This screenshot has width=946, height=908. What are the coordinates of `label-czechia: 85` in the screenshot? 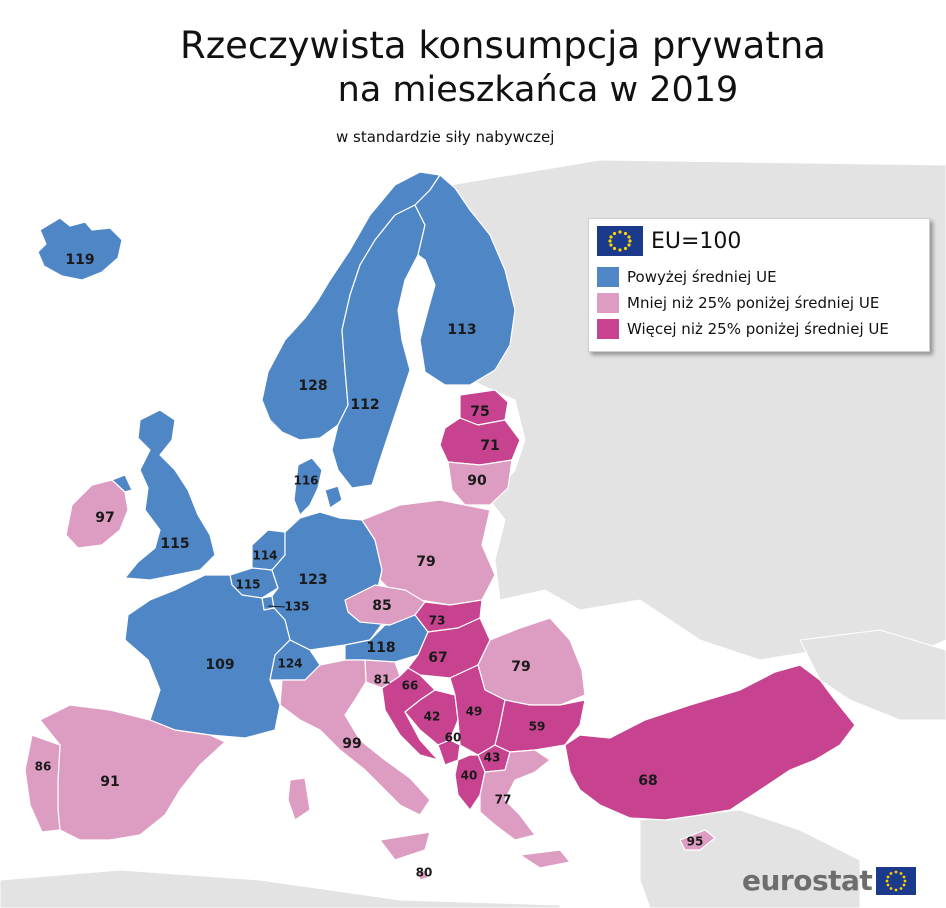 It's located at (381, 606).